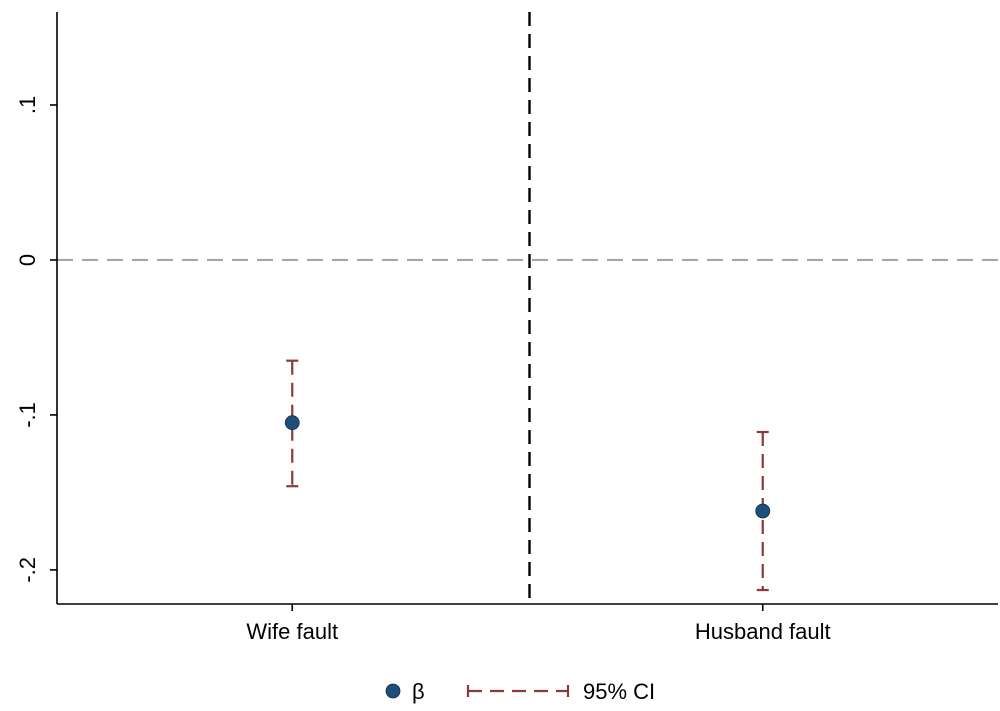 The width and height of the screenshot is (1000, 711). I want to click on y-tick-label: -.2, so click(27, 570).